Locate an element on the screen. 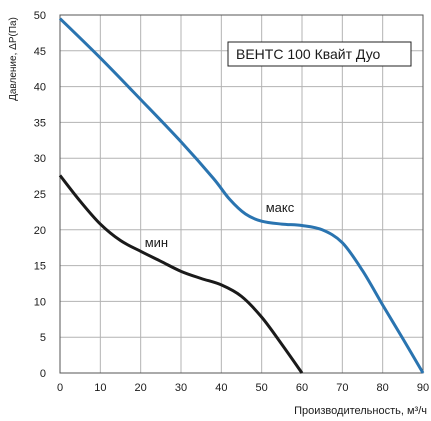 This screenshot has width=431, height=421. x-tick-label: 80 is located at coordinates (383, 388).